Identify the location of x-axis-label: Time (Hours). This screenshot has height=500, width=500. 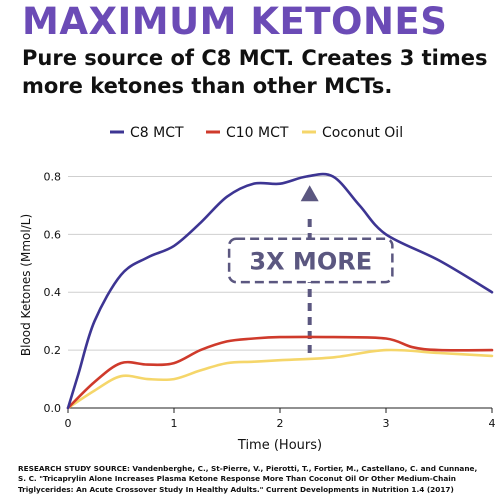
(279, 445).